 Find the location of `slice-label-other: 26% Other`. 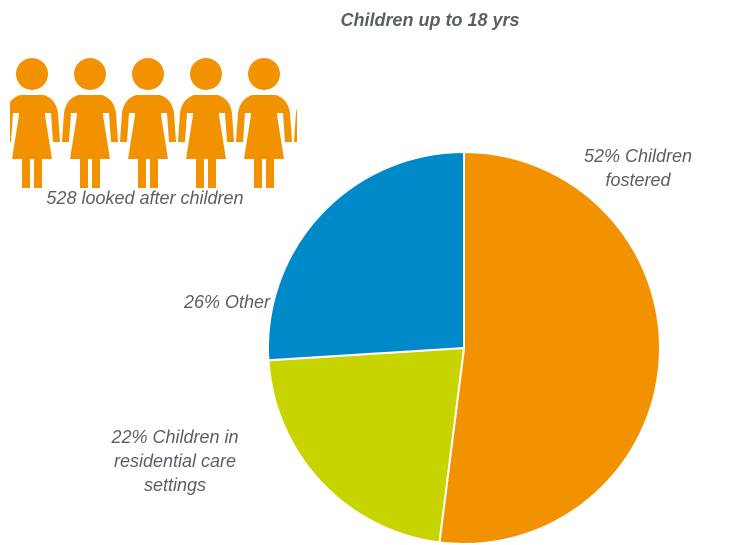

slice-label-other: 26% Other is located at coordinates (195, 302).